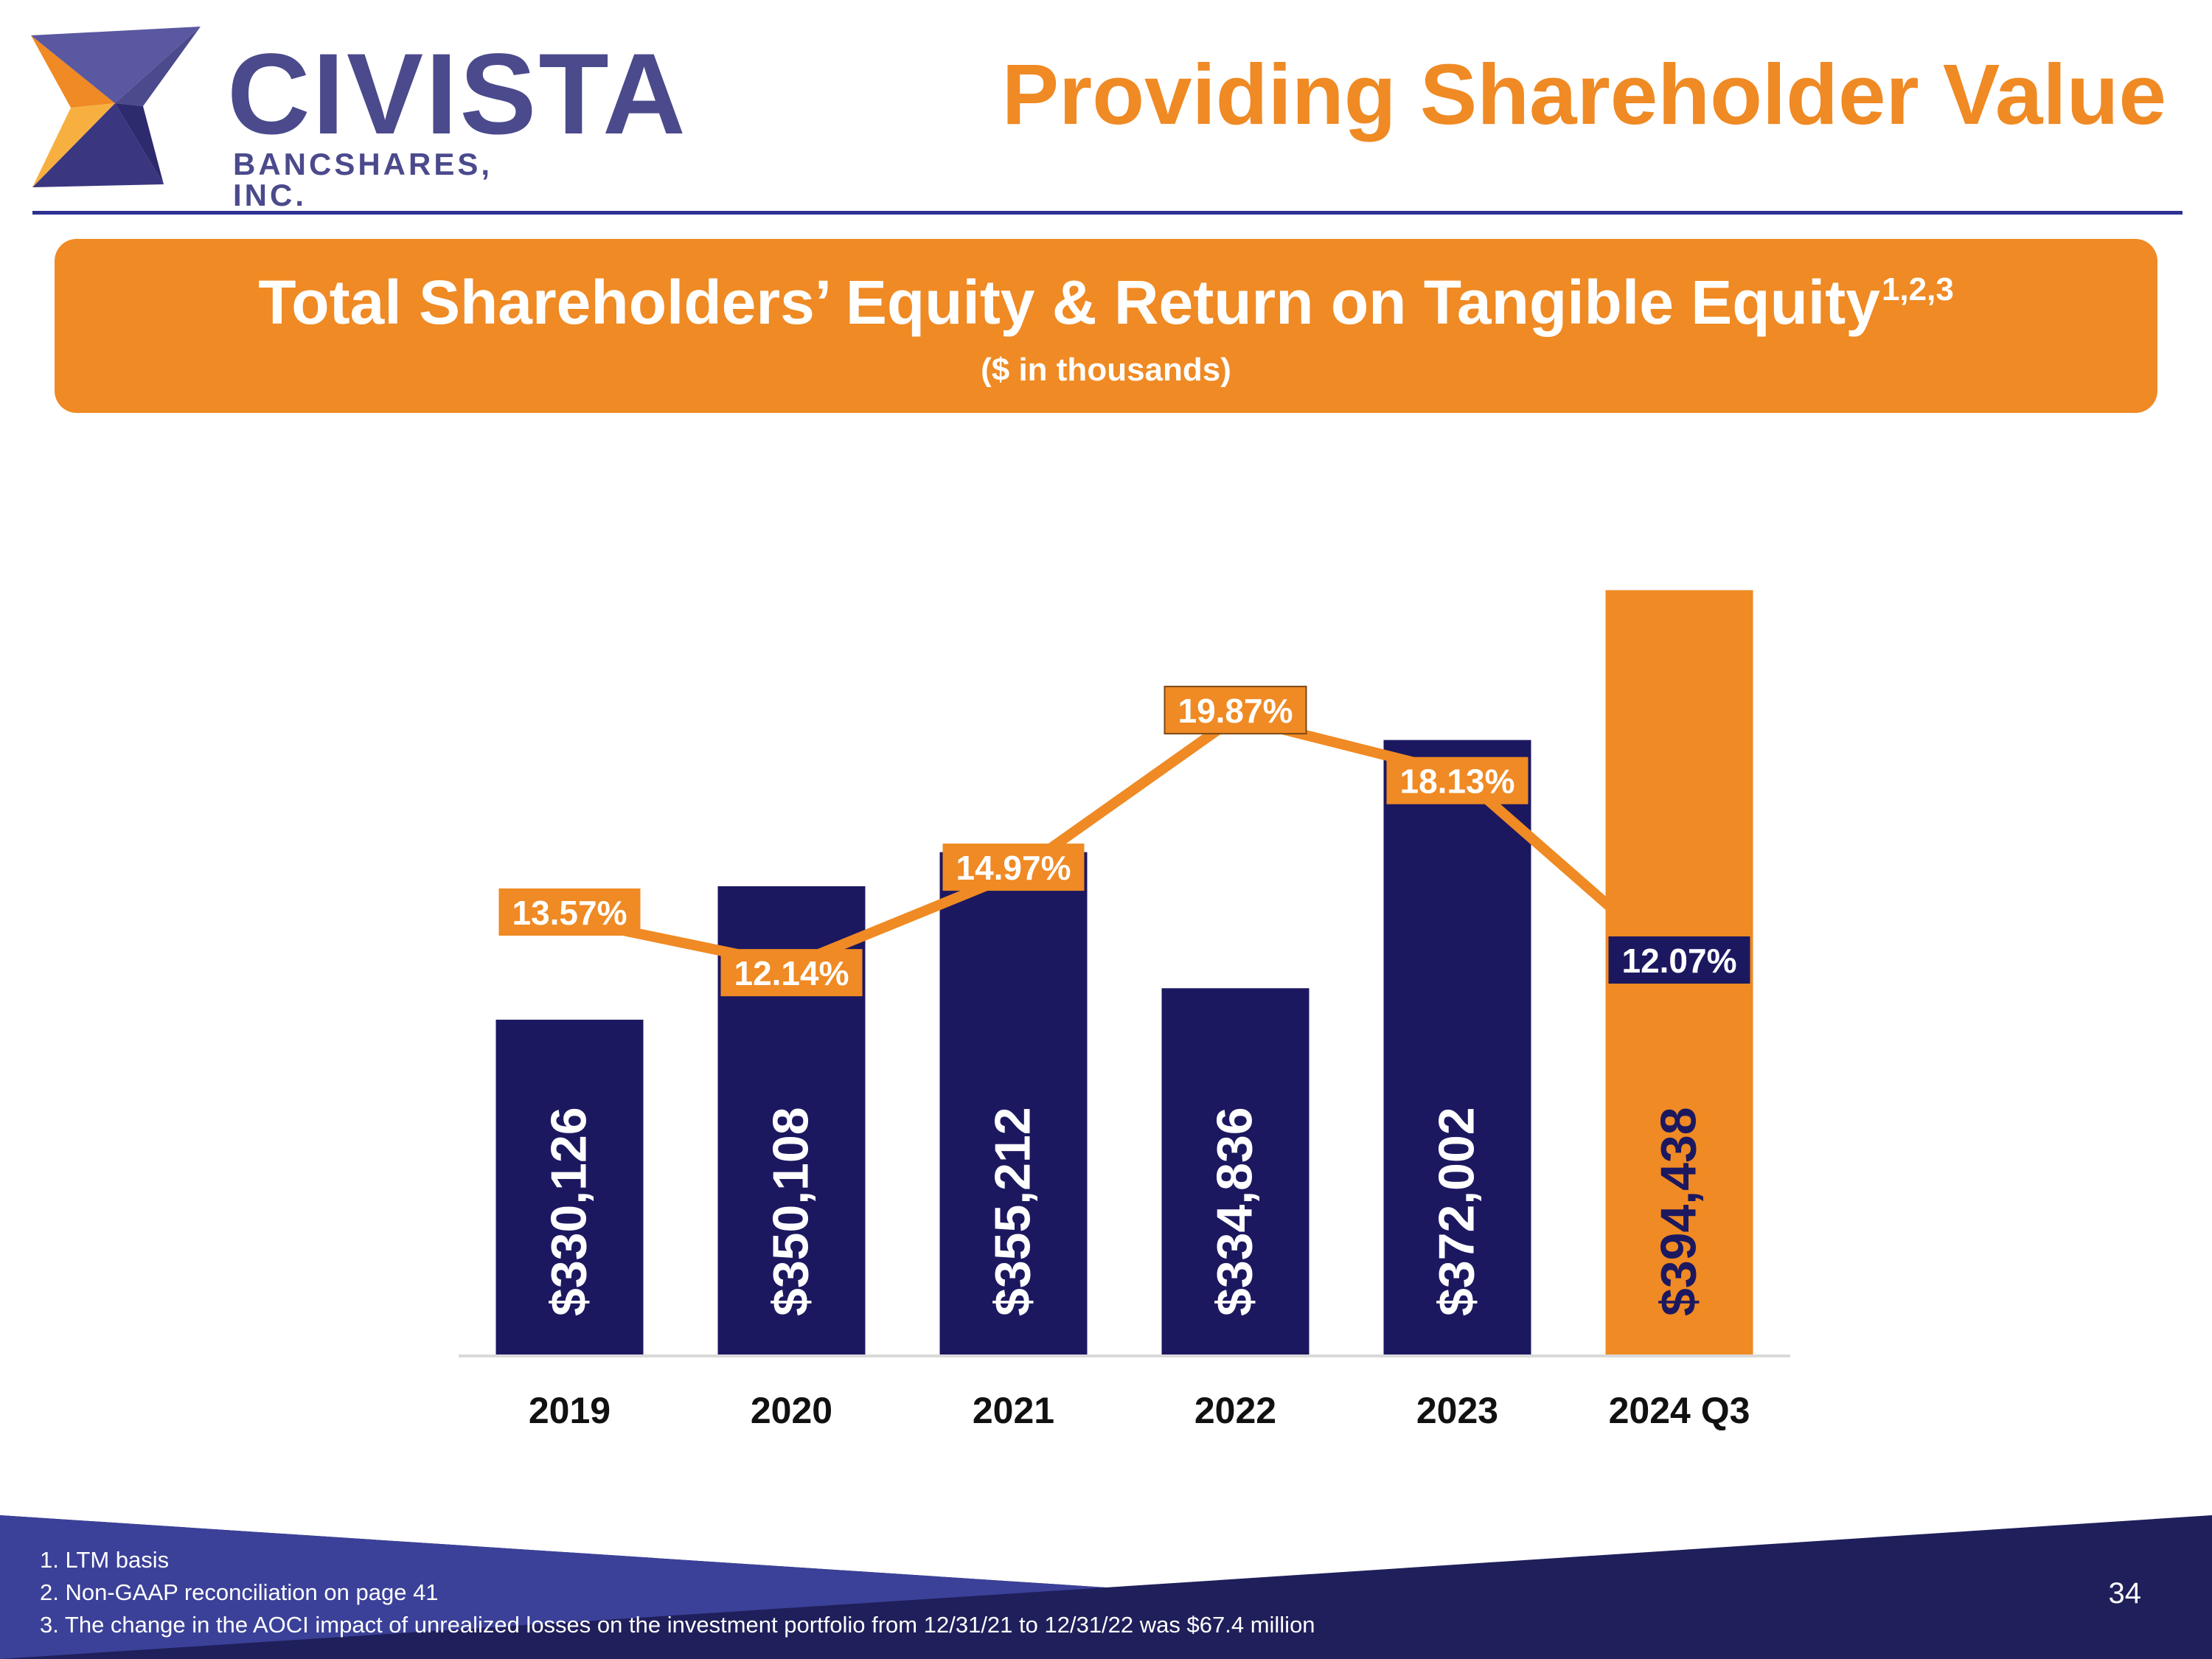 This screenshot has height=1659, width=2212. Describe the element at coordinates (1917, 289) in the screenshot. I see `chart-title-footnote-ref: 1,2,3` at that location.